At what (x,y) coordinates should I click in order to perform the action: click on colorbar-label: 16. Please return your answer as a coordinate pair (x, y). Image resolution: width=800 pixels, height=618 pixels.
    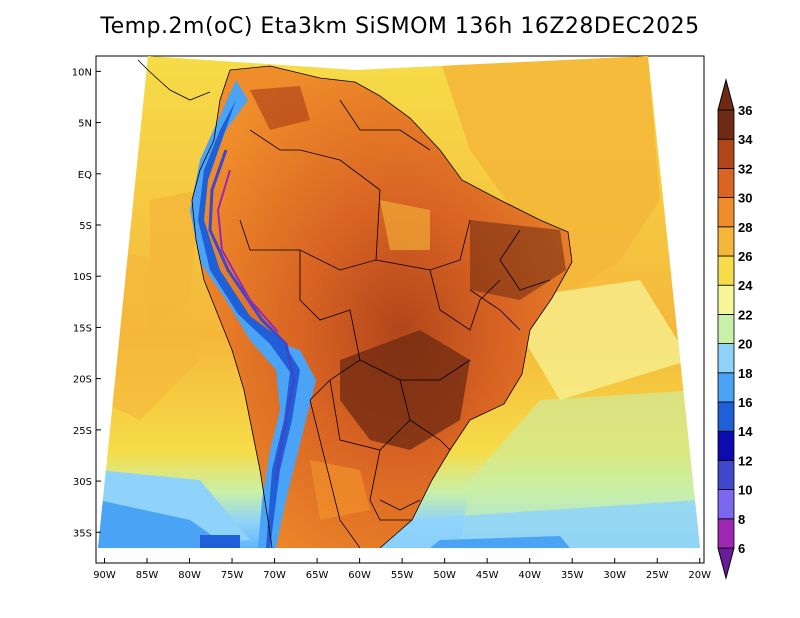
    Looking at the image, I should click on (745, 402).